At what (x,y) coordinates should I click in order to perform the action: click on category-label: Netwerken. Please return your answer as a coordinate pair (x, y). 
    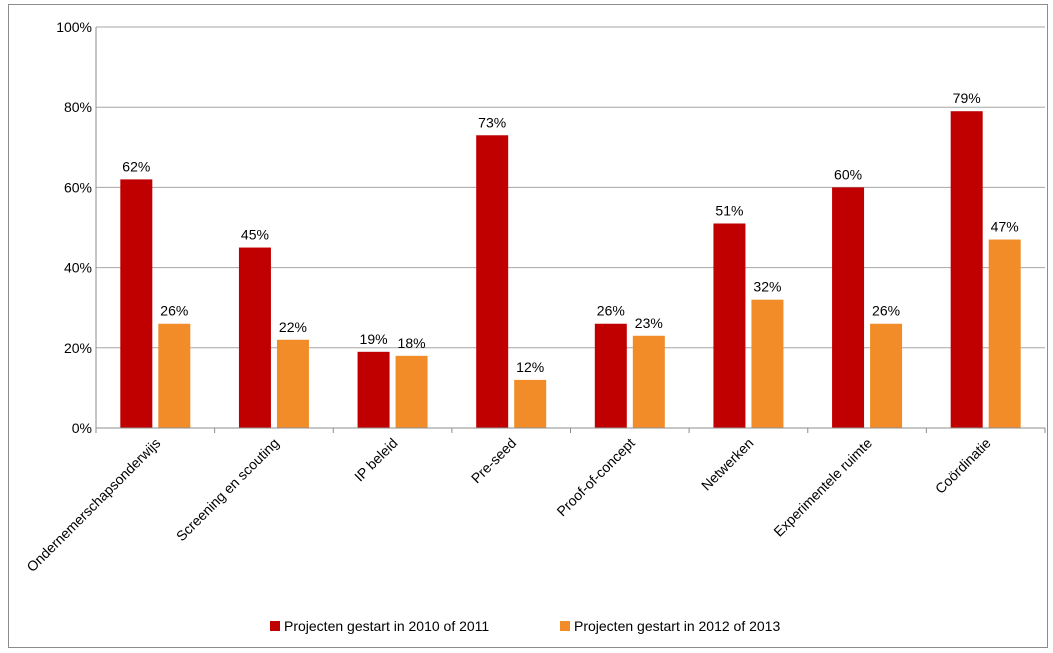
    Looking at the image, I should click on (727, 464).